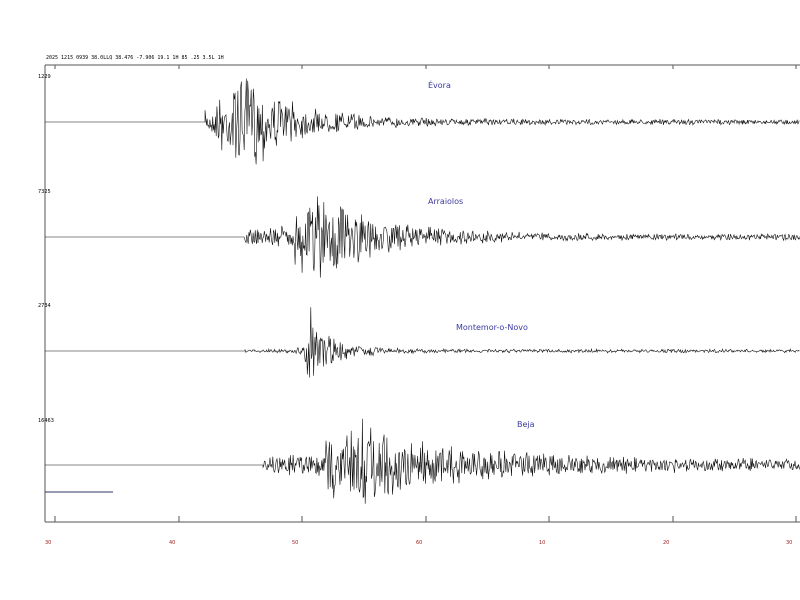 This screenshot has width=800, height=600. Describe the element at coordinates (44, 77) in the screenshot. I see `amplitude: 1229` at that location.